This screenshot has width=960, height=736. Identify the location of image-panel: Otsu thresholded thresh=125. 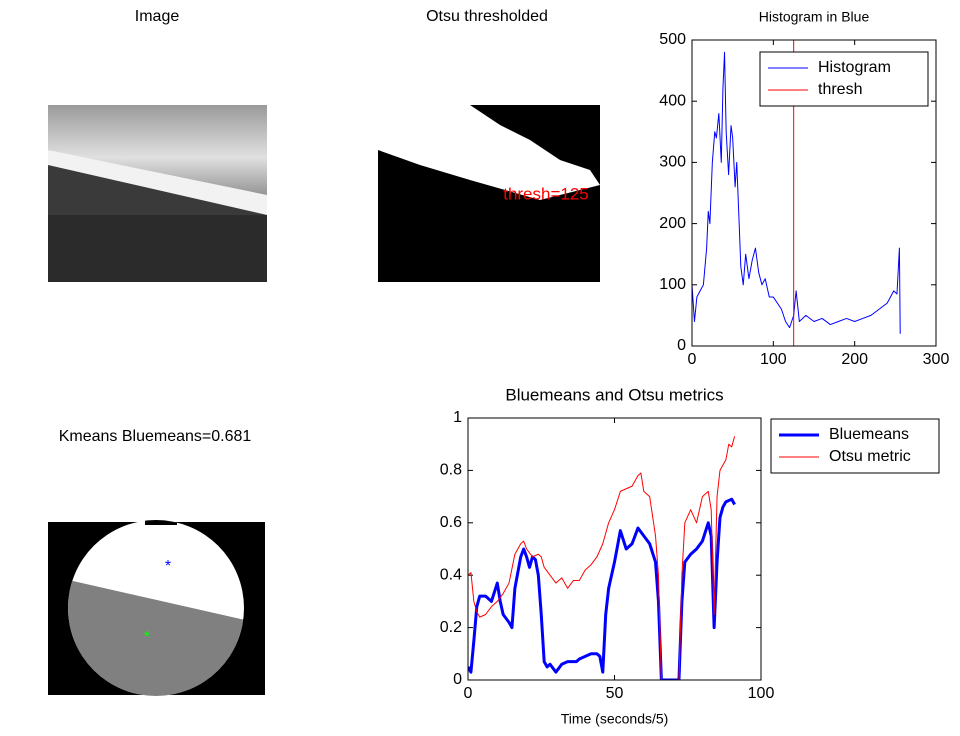
(489, 145).